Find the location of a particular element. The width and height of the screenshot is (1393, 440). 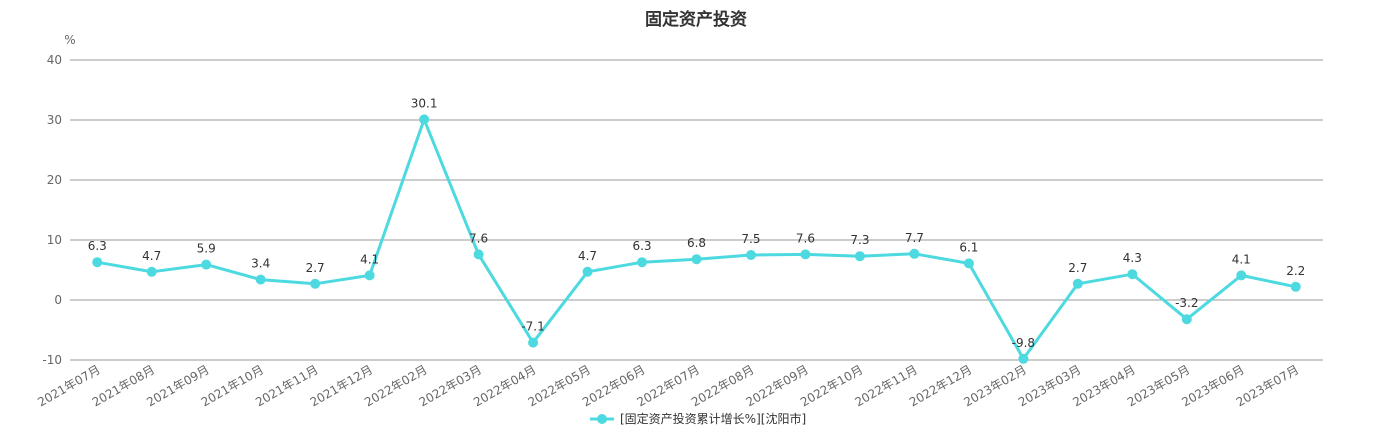

y-tick-label: 20 is located at coordinates (54, 180).